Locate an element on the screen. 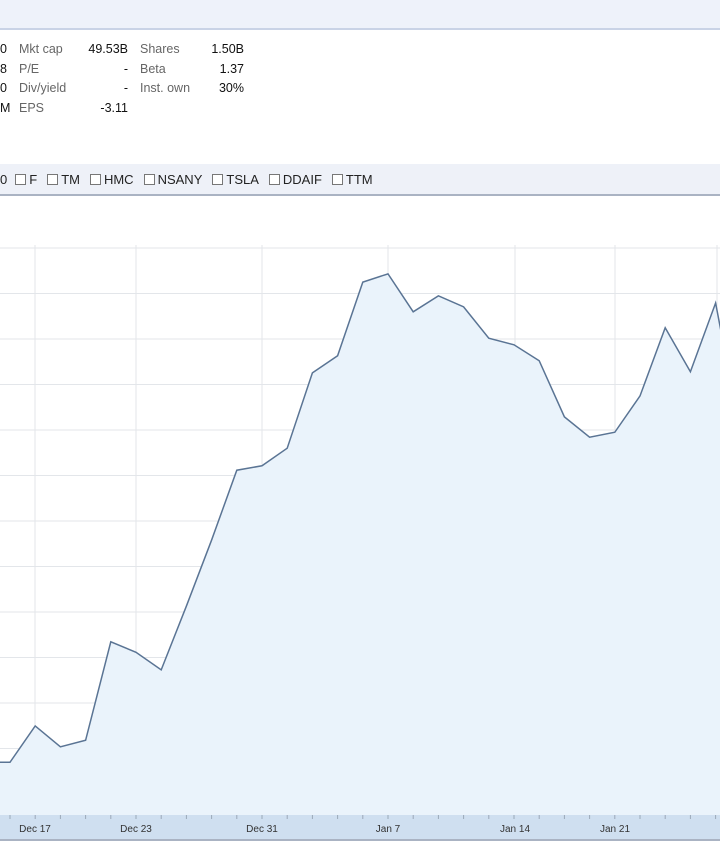  stat-value1: -3.11 is located at coordinates (114, 107).